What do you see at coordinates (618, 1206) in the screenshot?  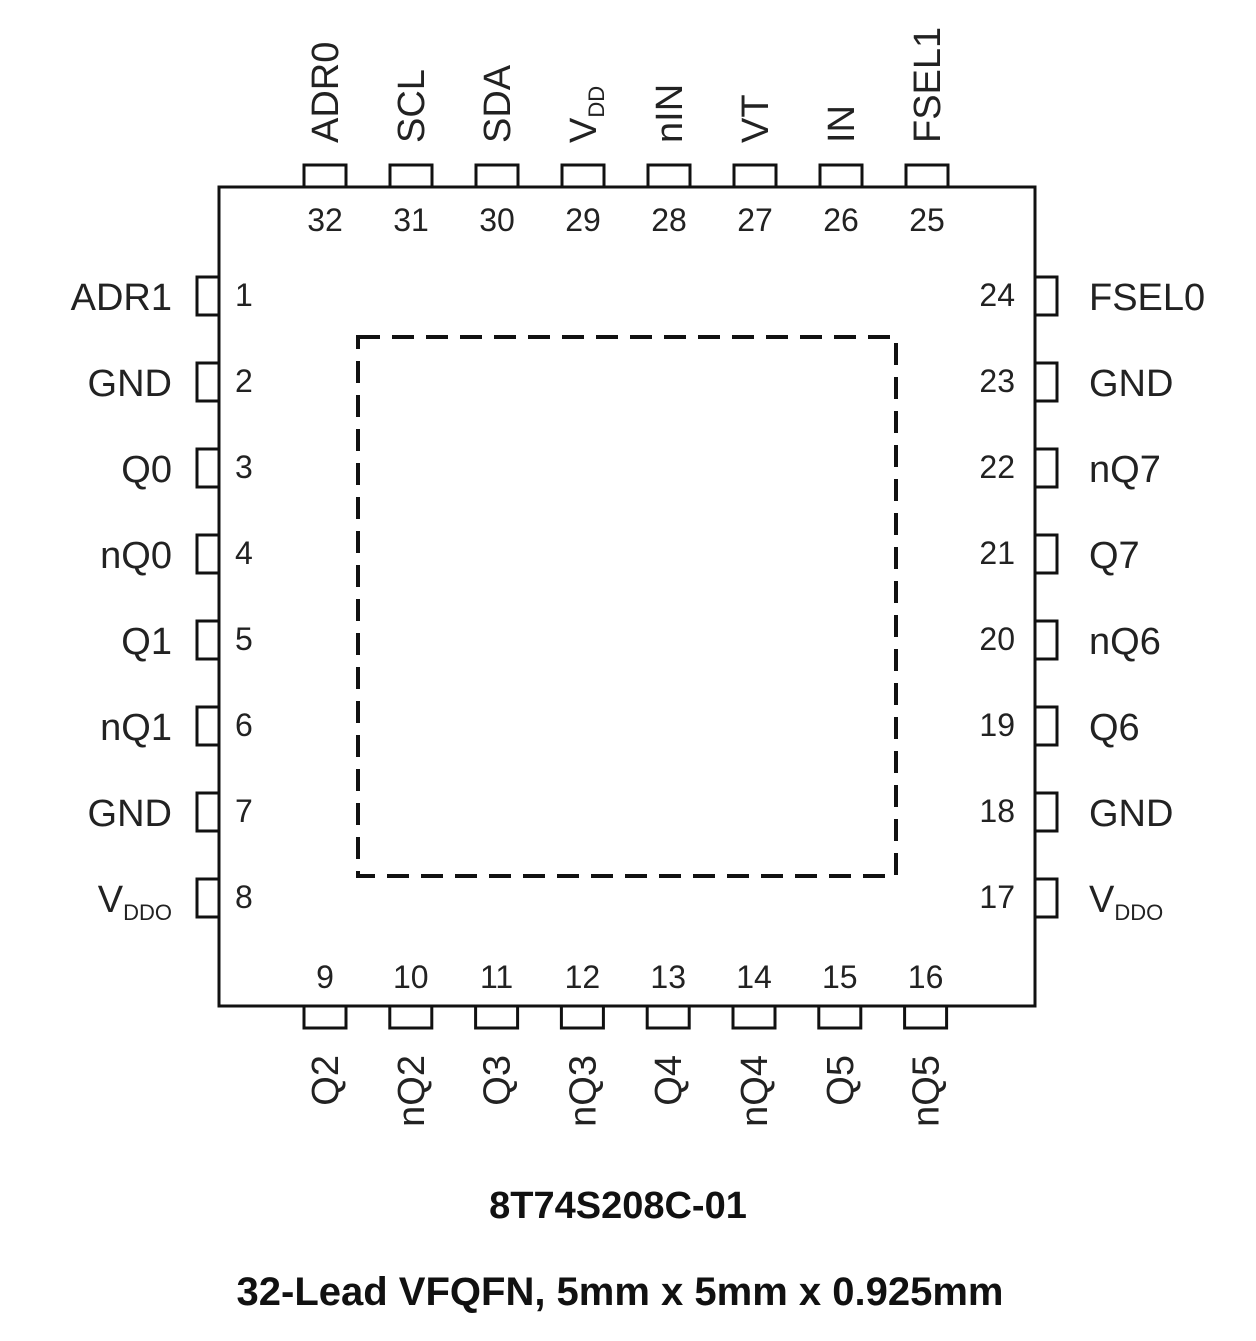 I see `part-number: 8T74S208C-01` at bounding box center [618, 1206].